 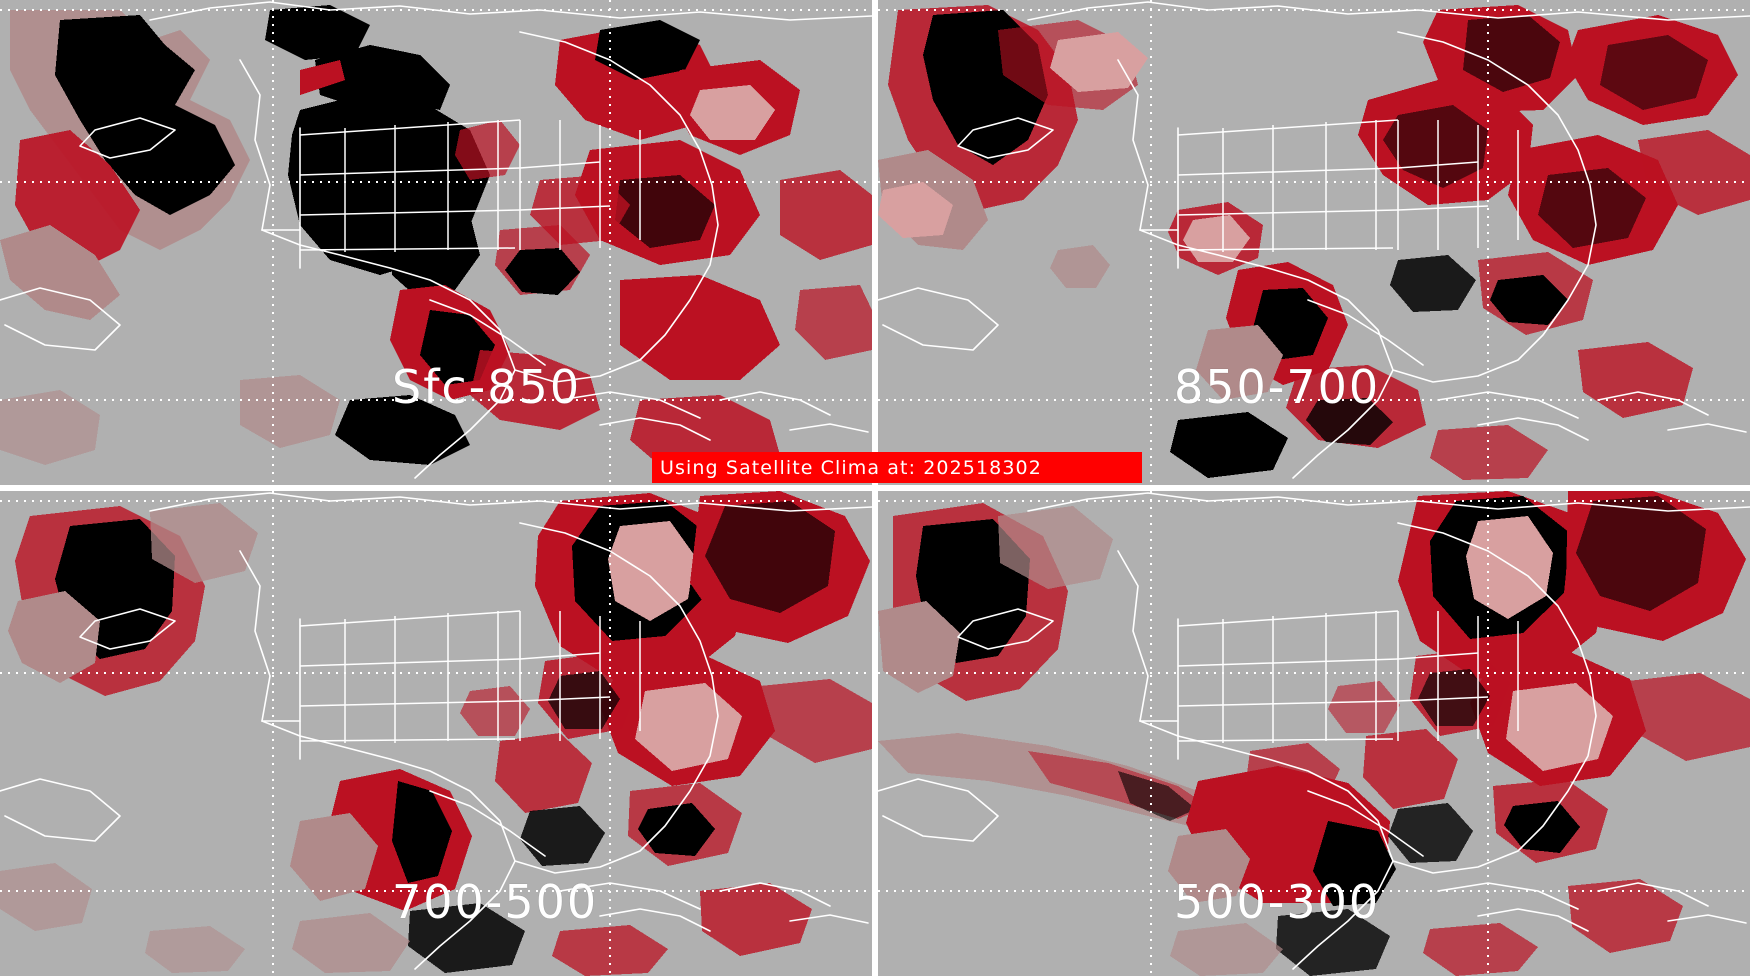 What do you see at coordinates (875, 488) in the screenshot?
I see `panel-divider-horizontal` at bounding box center [875, 488].